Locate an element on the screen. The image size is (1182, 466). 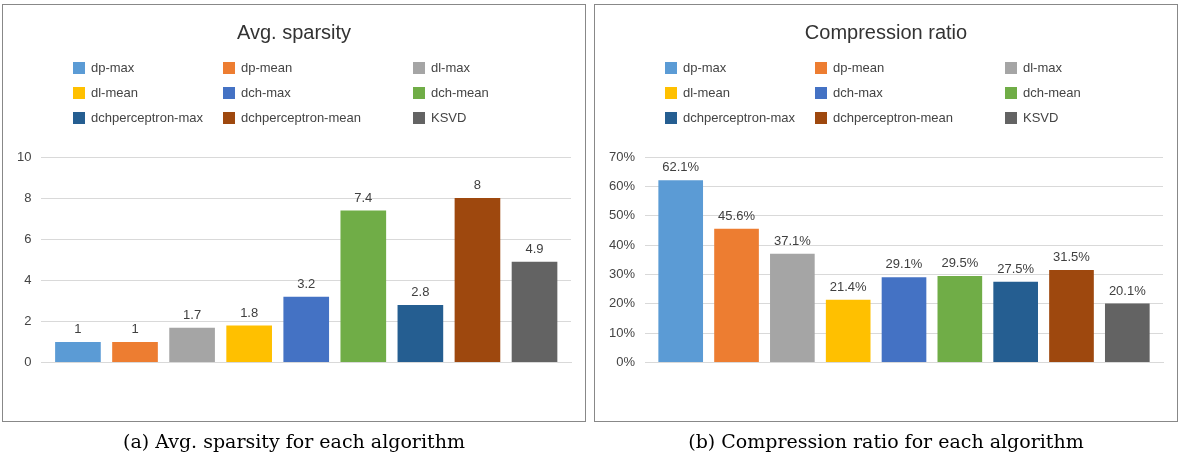
data-label: 29.5% is located at coordinates (960, 263).